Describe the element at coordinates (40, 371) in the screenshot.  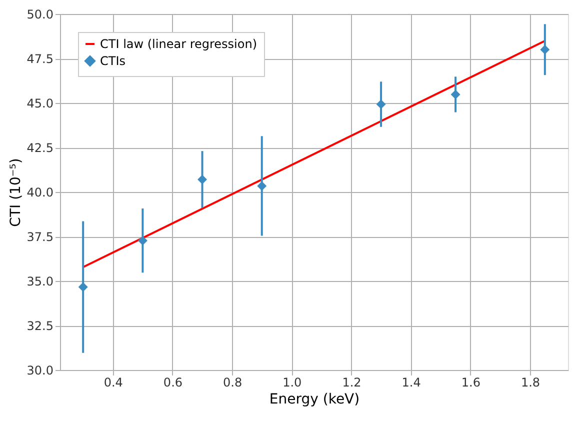
I see `y-tick-label: 30.0` at that location.